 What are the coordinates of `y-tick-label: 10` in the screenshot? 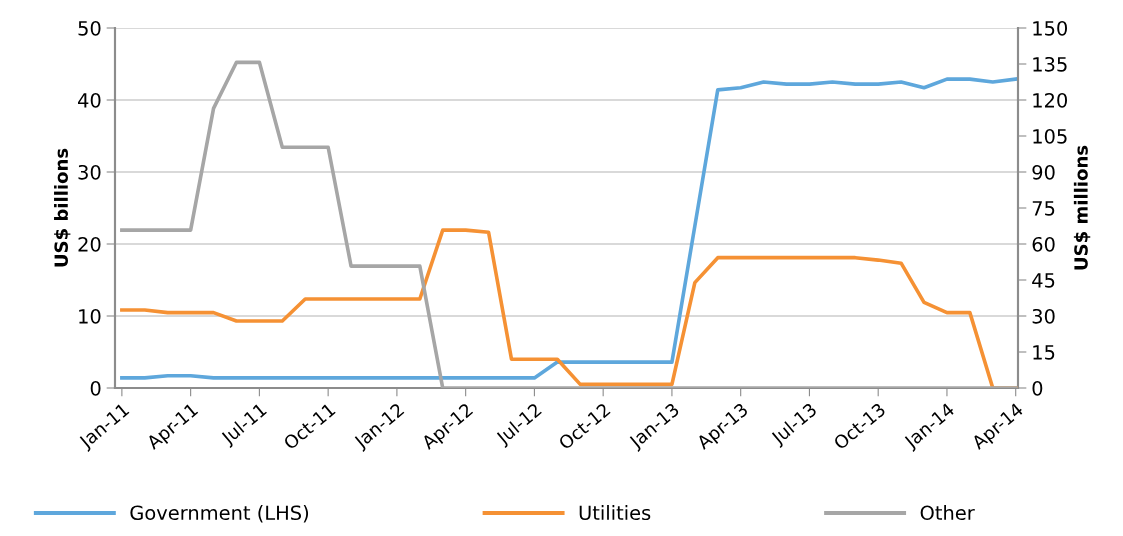 It's located at (90, 316).